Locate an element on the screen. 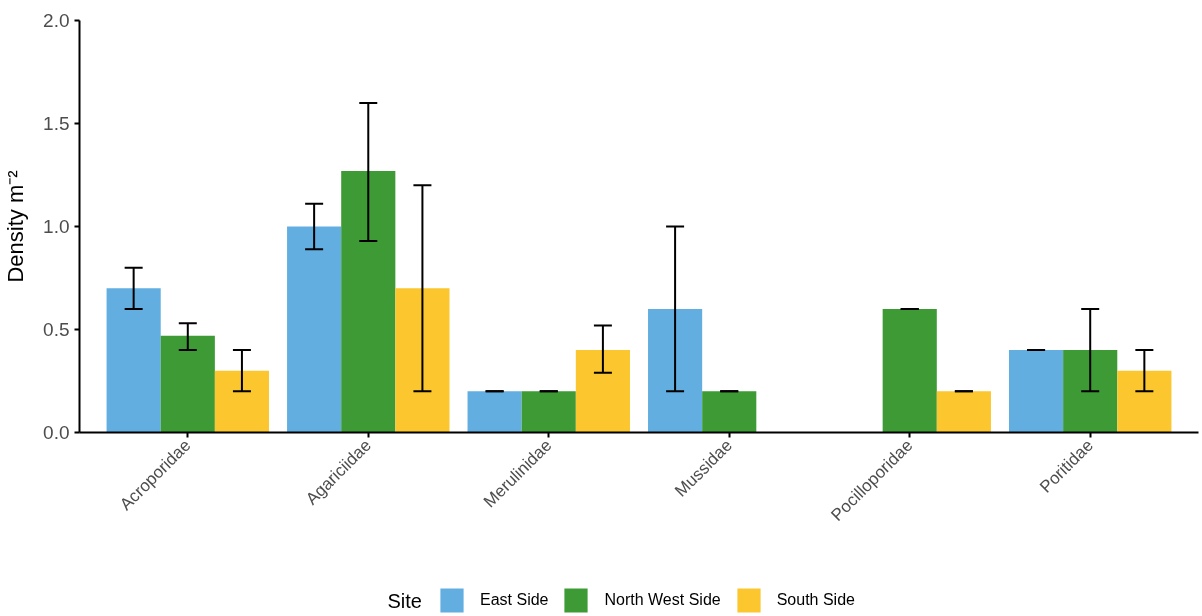  y-tick-label: 2.0 is located at coordinates (56, 20).